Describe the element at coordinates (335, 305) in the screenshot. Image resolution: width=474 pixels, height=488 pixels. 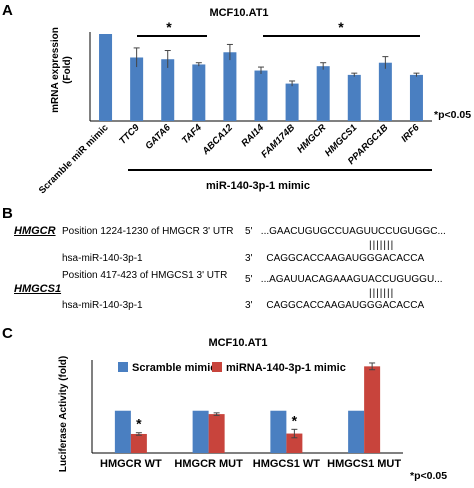
I see `hmgcs1-mir-seq: 3' CAGGCACCAAGAUGGGACACCA` at that location.